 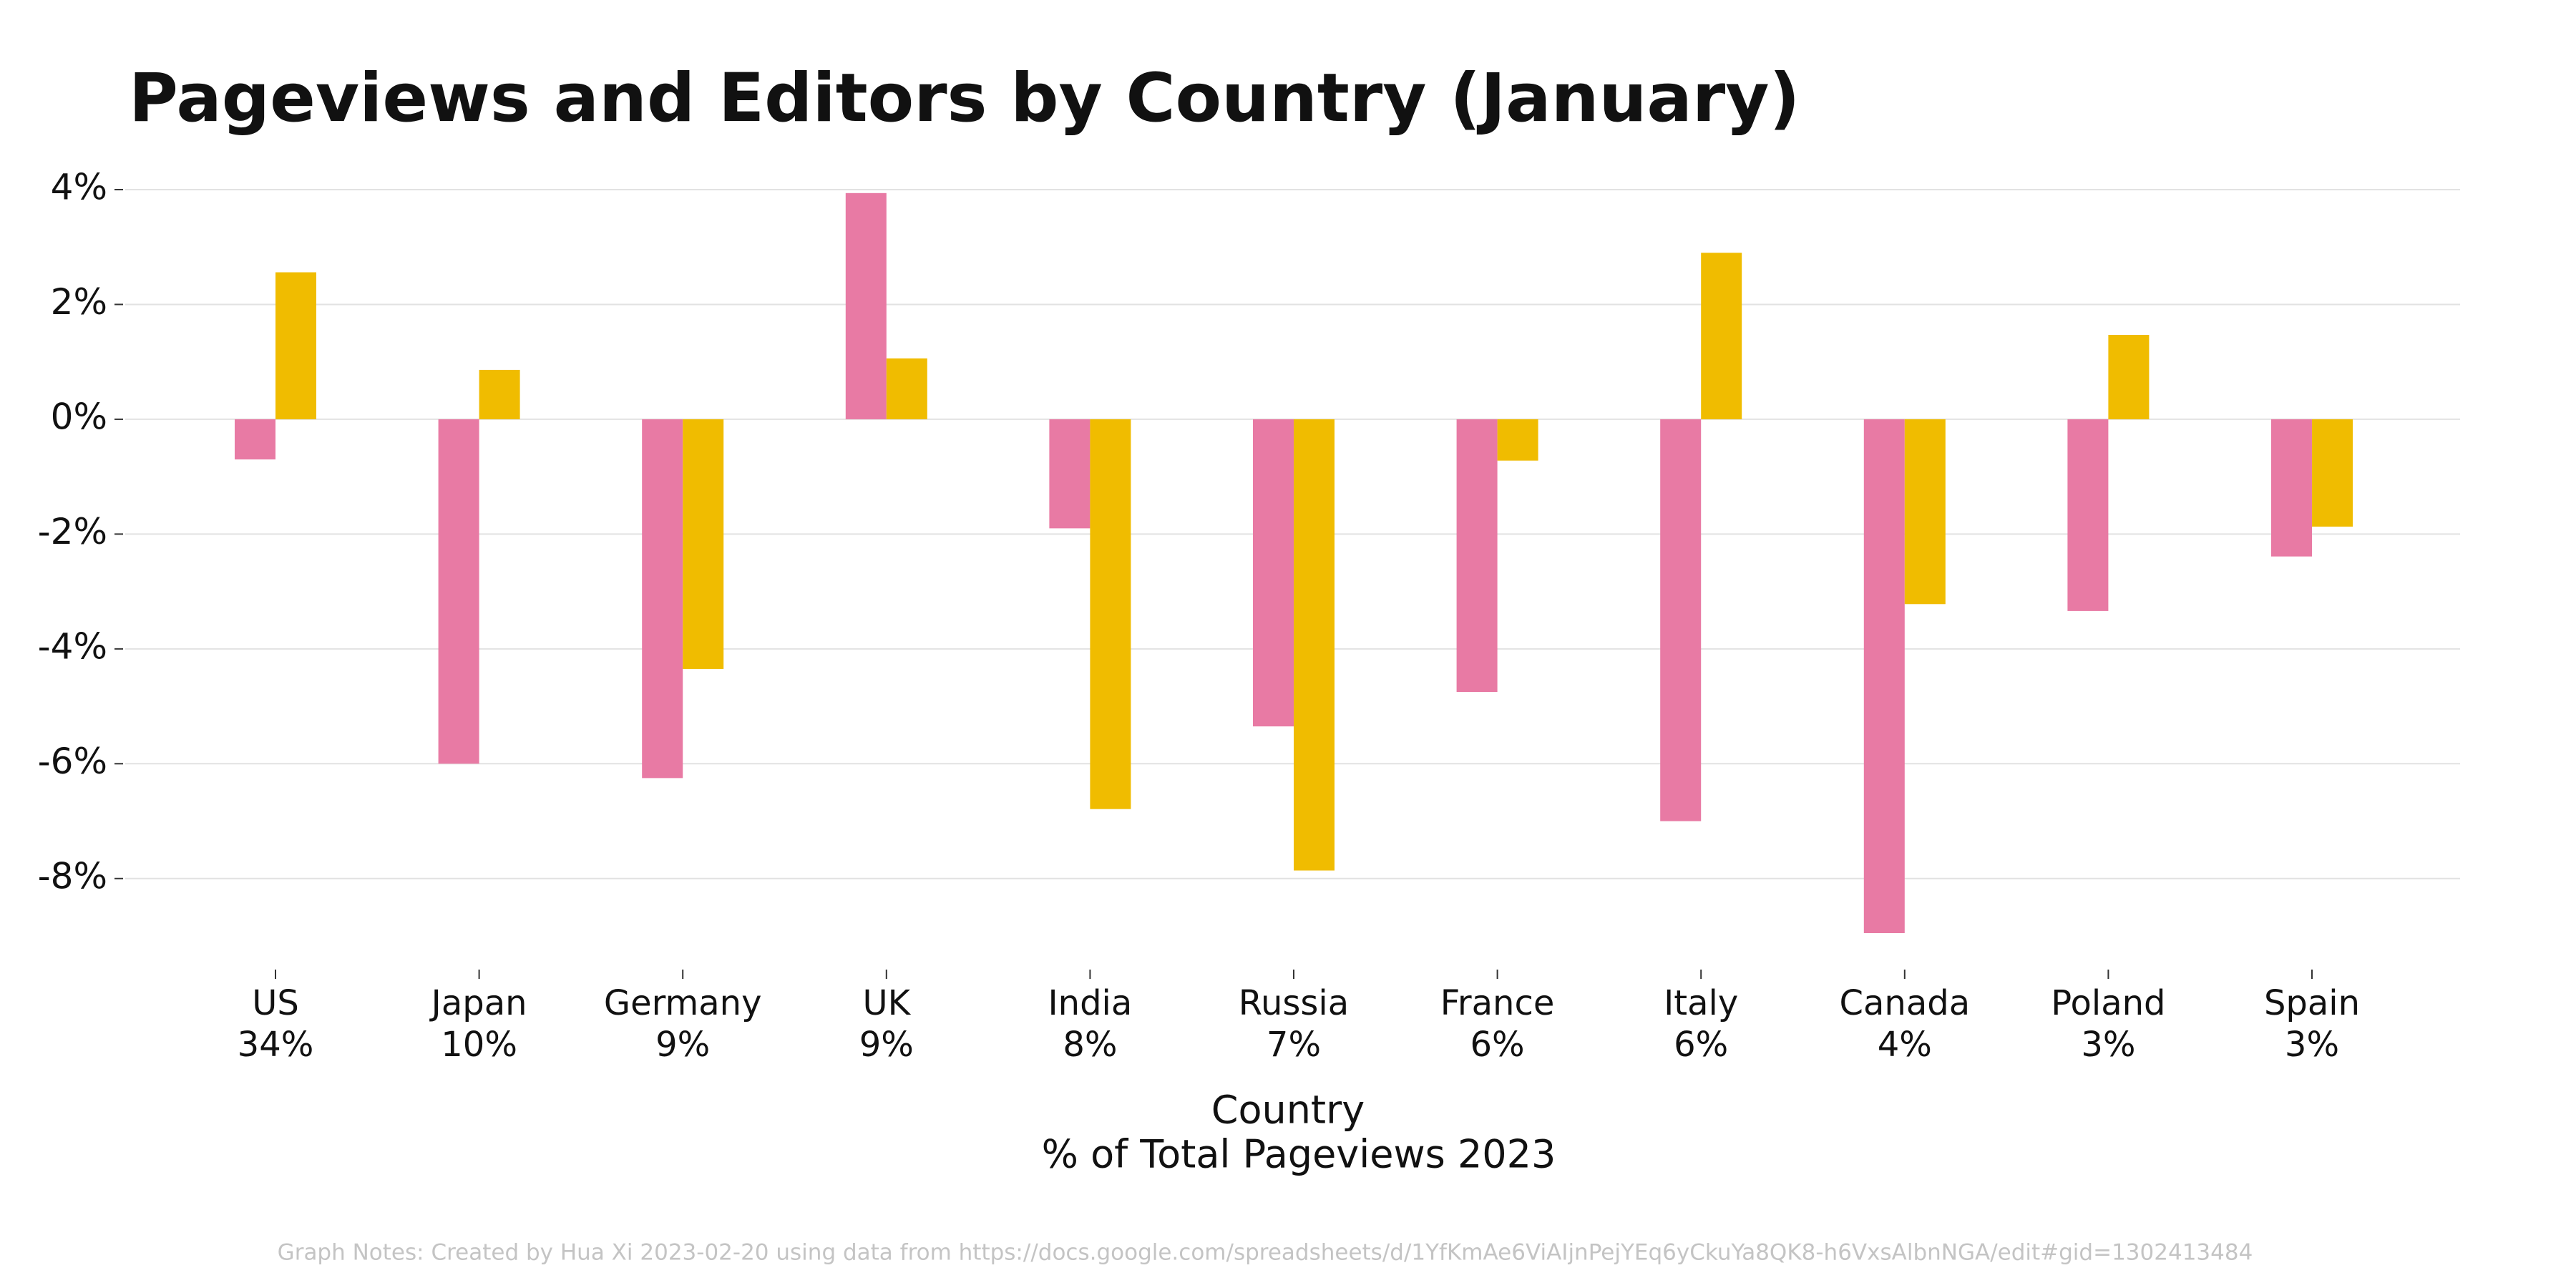 I want to click on x-tick-label: Poland, so click(x=2108, y=1003).